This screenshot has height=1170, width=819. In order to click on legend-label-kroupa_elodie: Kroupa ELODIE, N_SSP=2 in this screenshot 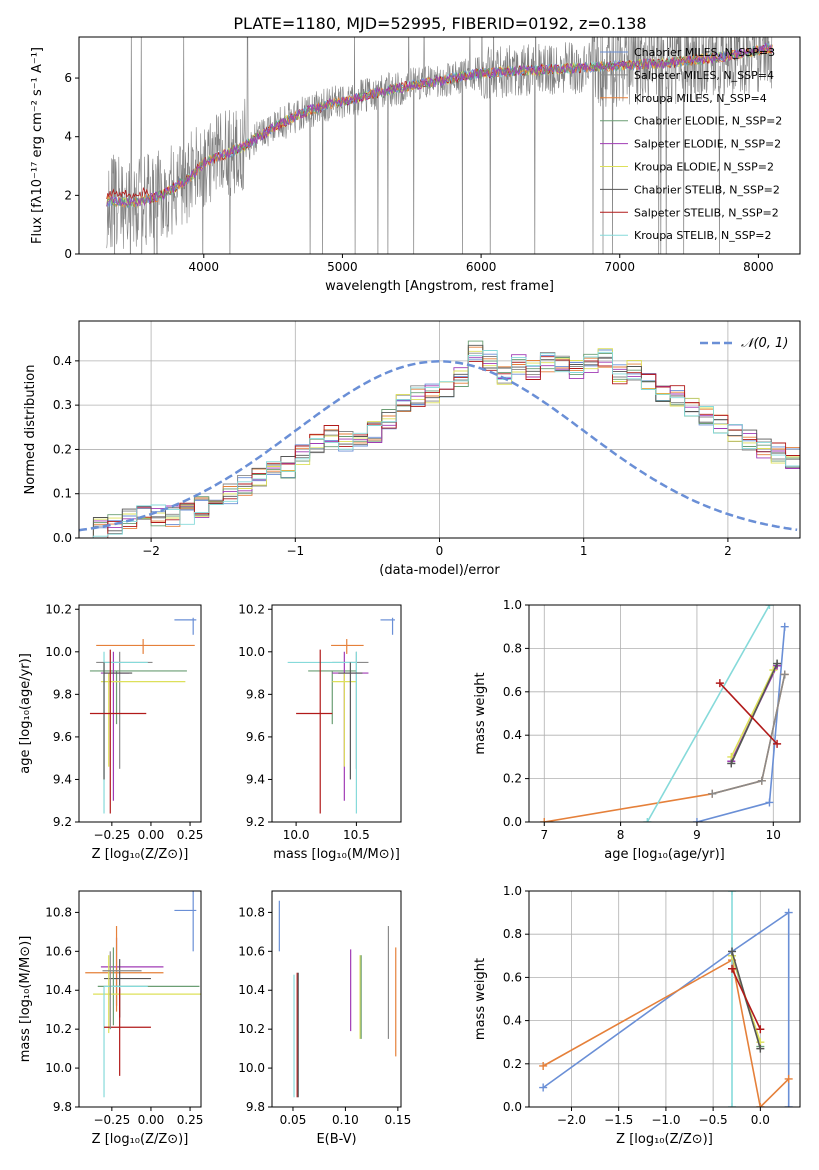, I will do `click(704, 167)`.